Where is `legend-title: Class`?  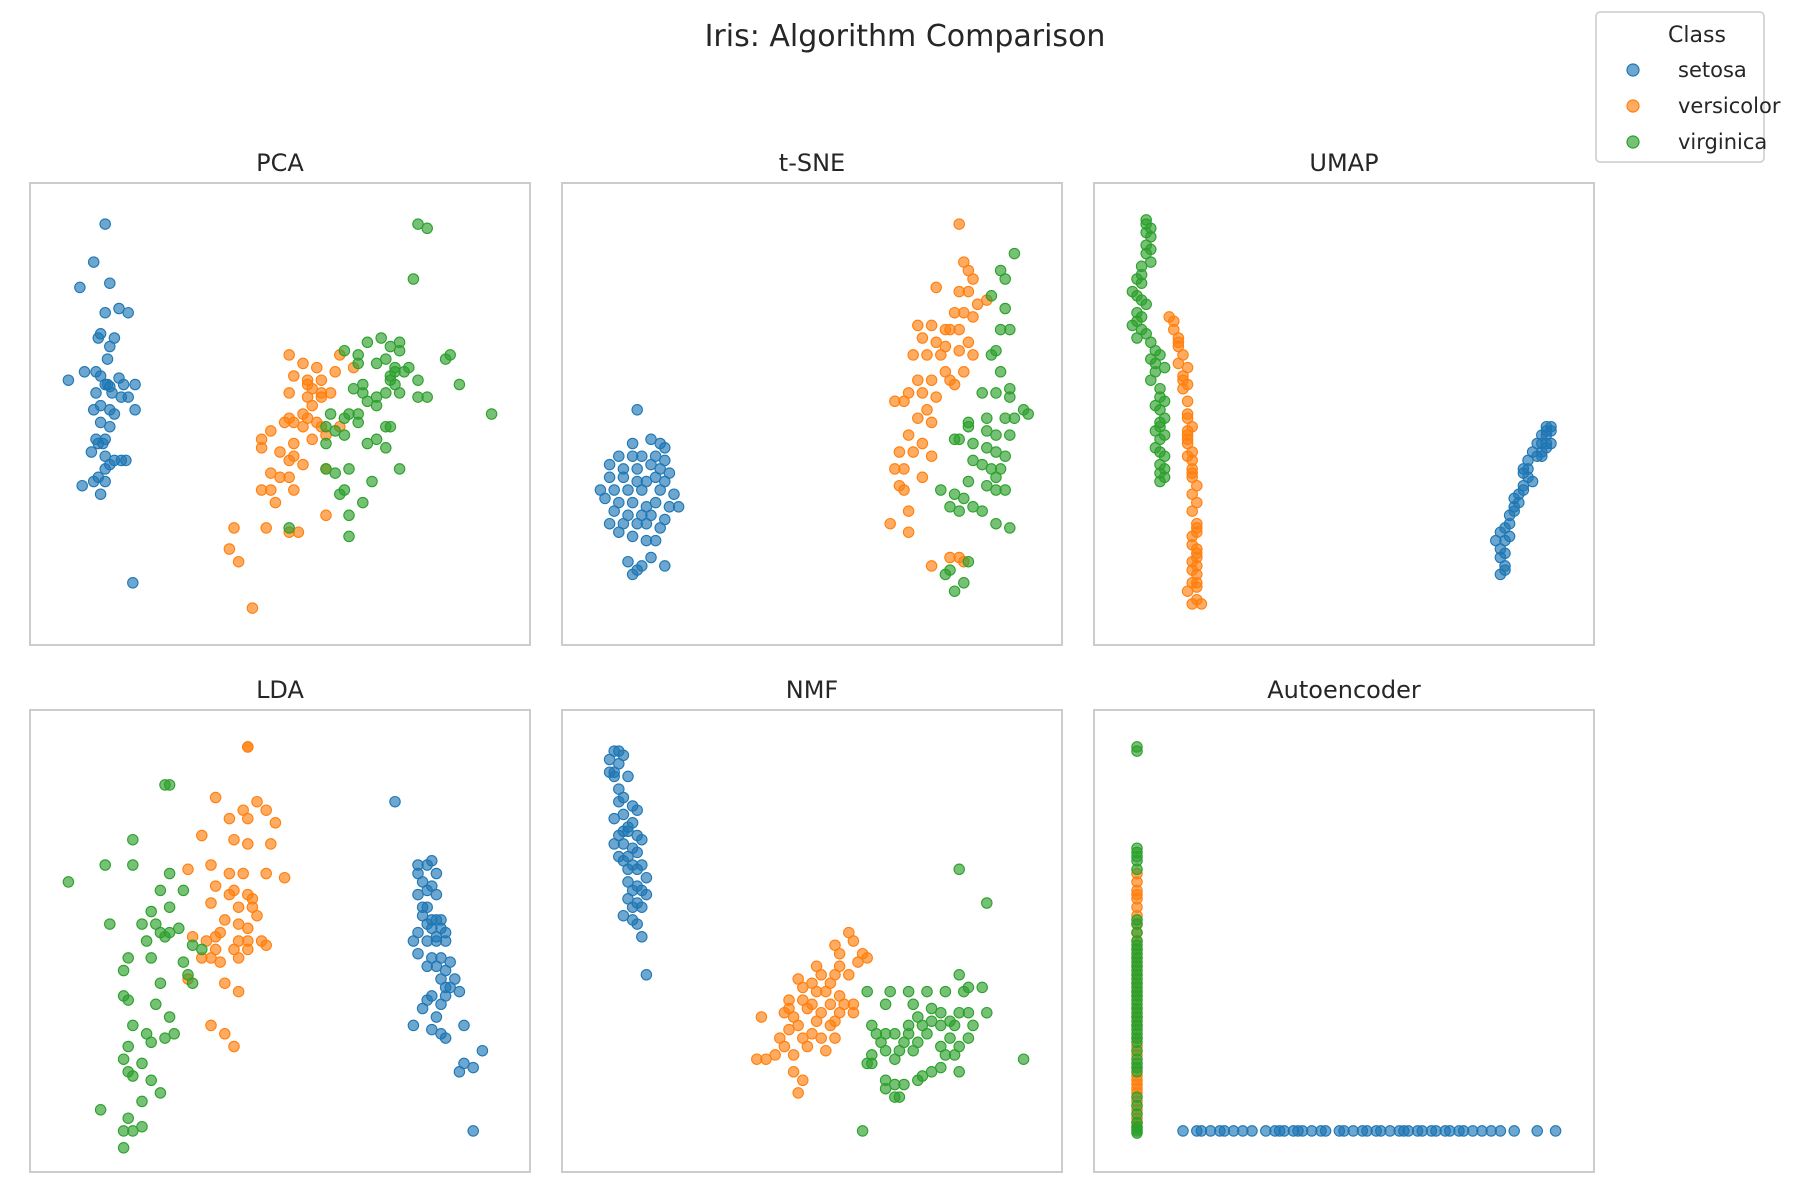 legend-title: Class is located at coordinates (1697, 35).